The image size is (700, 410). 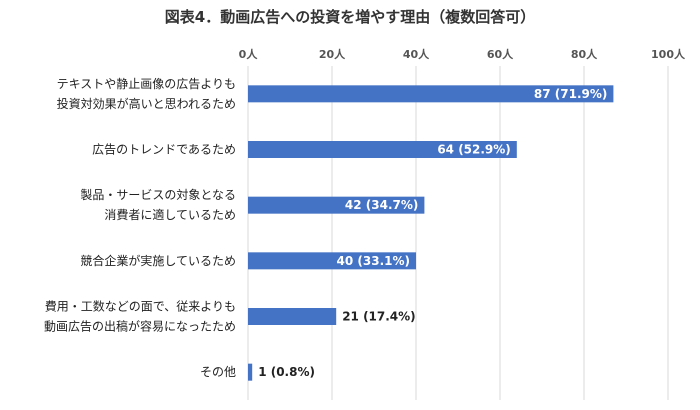 What do you see at coordinates (473, 150) in the screenshot?
I see `data-label: 64 (52.9%)` at bounding box center [473, 150].